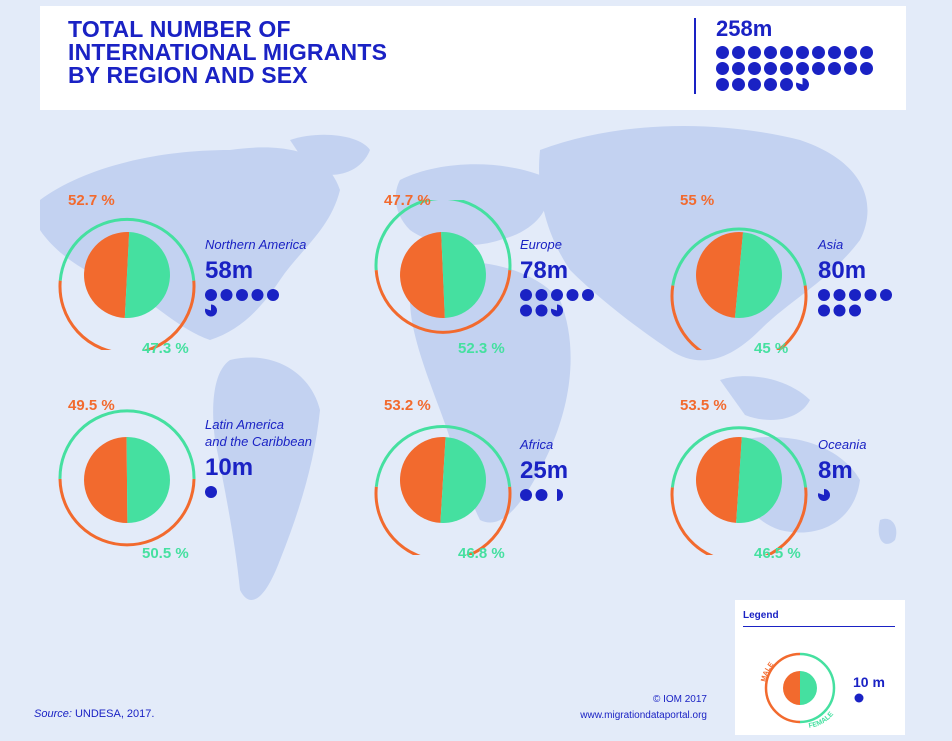  What do you see at coordinates (407, 405) in the screenshot?
I see `male-percentage: 53.2 %` at bounding box center [407, 405].